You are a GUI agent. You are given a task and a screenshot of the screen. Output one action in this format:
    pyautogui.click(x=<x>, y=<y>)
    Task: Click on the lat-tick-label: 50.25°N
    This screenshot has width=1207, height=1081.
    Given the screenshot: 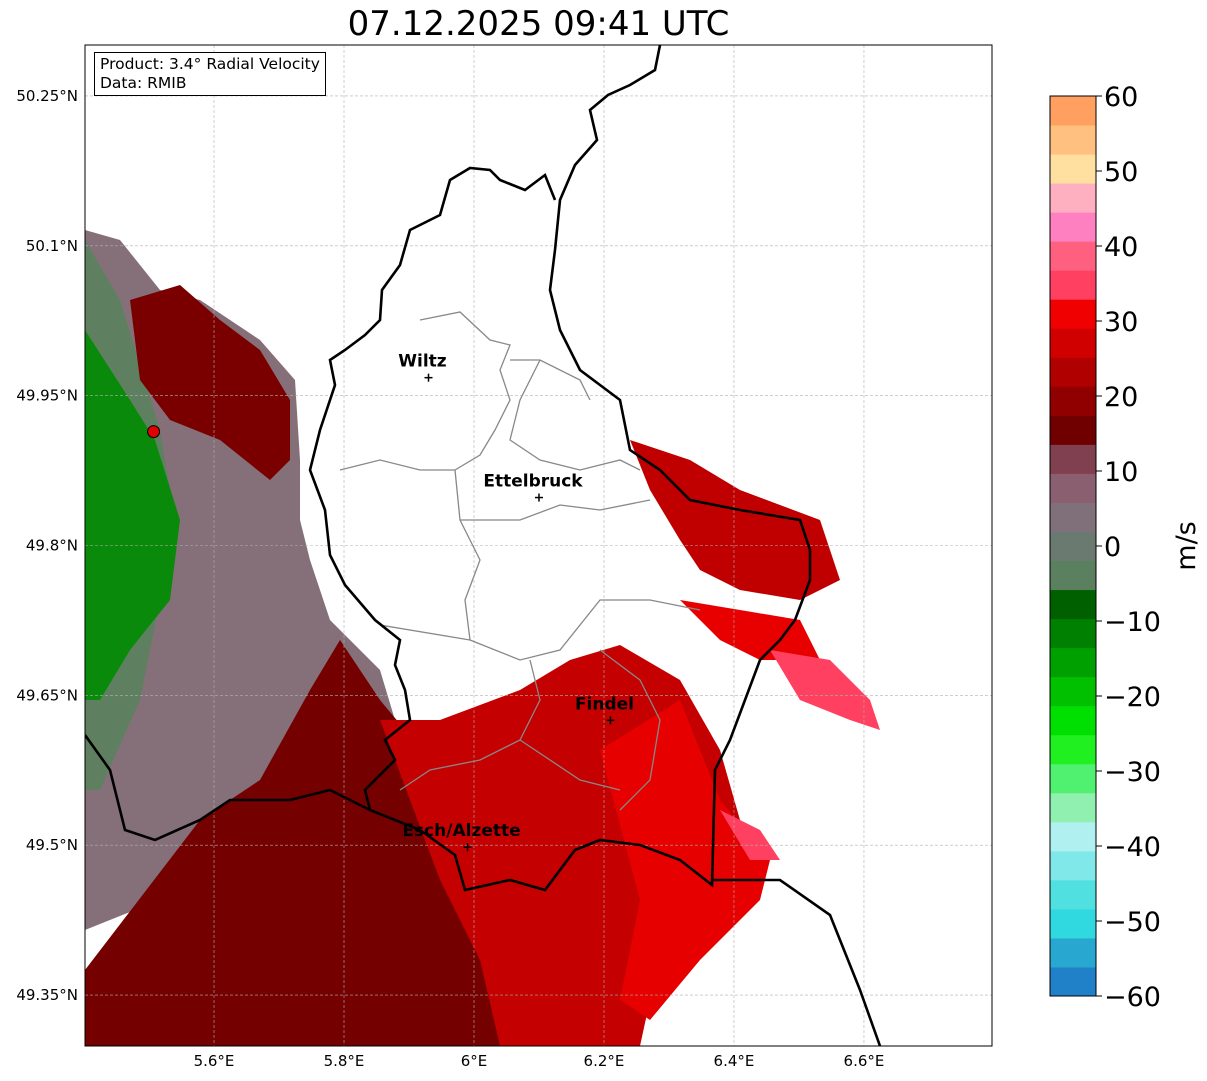 What is the action you would take?
    pyautogui.click(x=47, y=96)
    